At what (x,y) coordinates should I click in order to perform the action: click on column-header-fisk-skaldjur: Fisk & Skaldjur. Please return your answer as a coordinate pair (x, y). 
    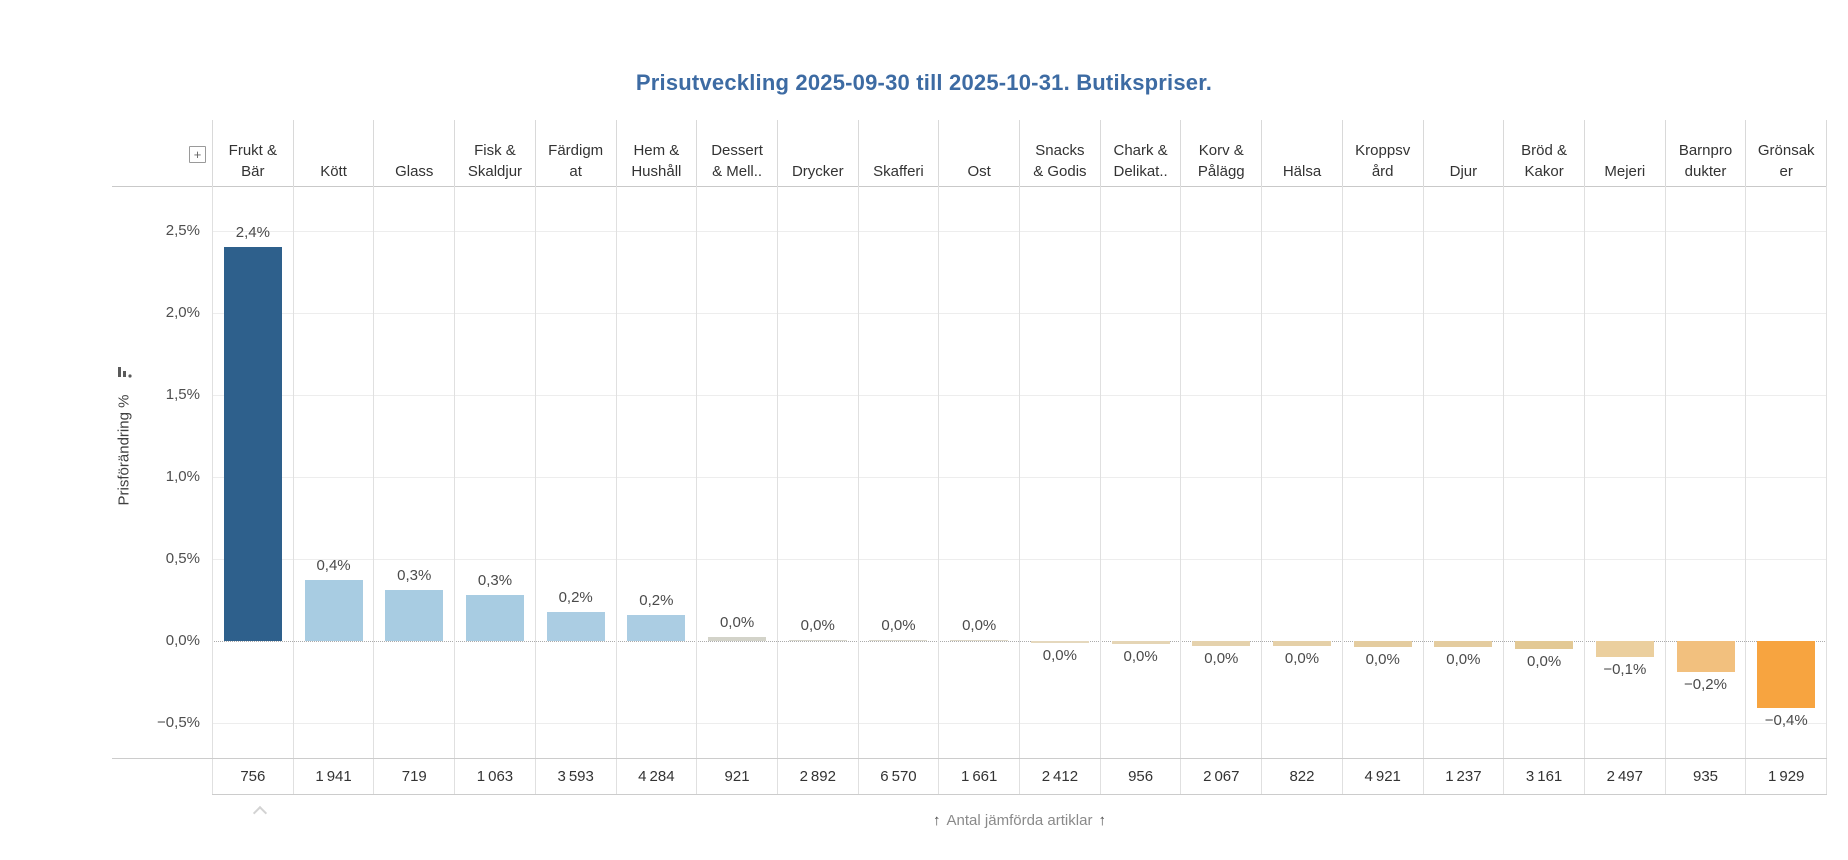
    Looking at the image, I should click on (494, 153).